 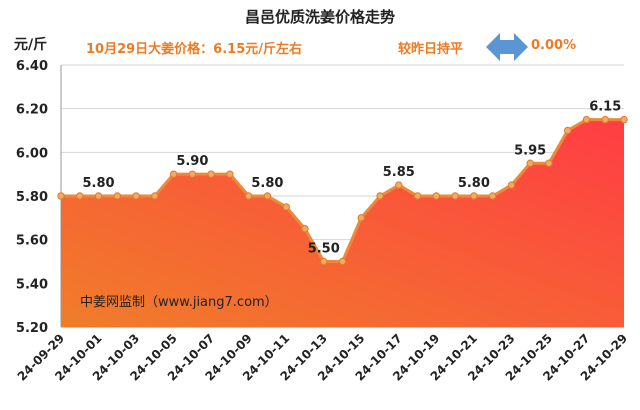 I want to click on compare-label: 较昨日持平, so click(x=431, y=49).